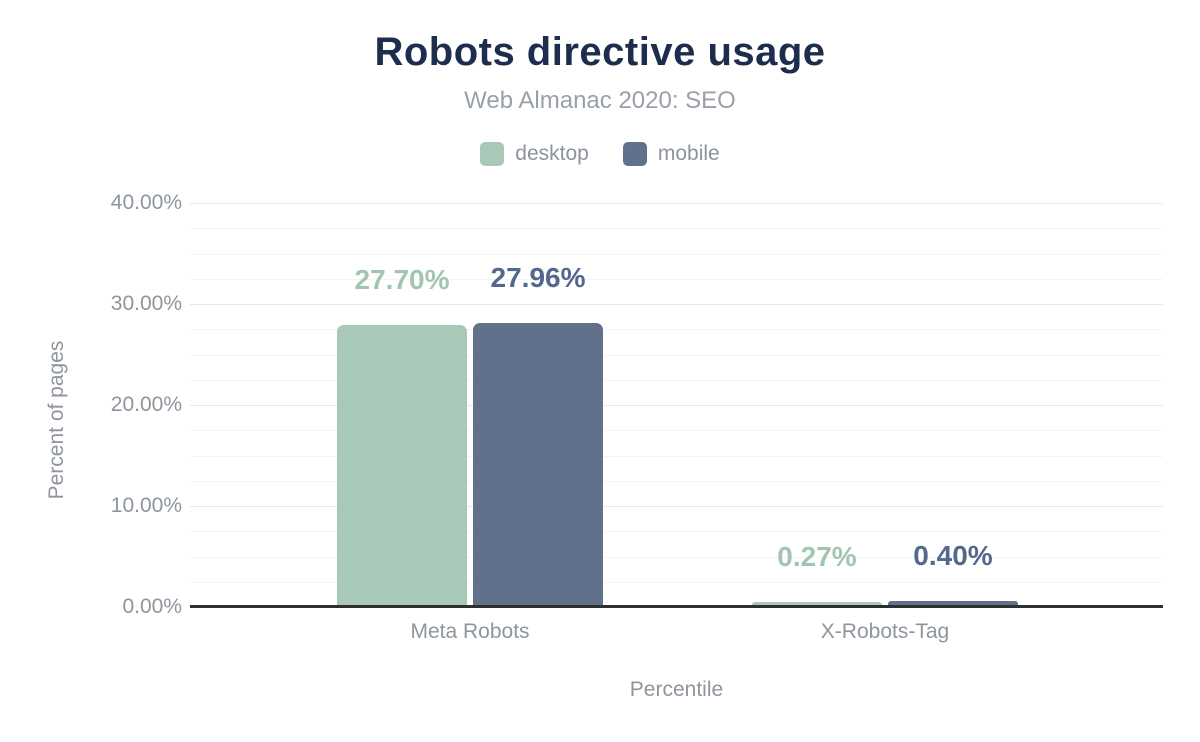 Image resolution: width=1200 pixels, height=742 pixels. What do you see at coordinates (552, 153) in the screenshot?
I see `legend-label-desktop: desktop` at bounding box center [552, 153].